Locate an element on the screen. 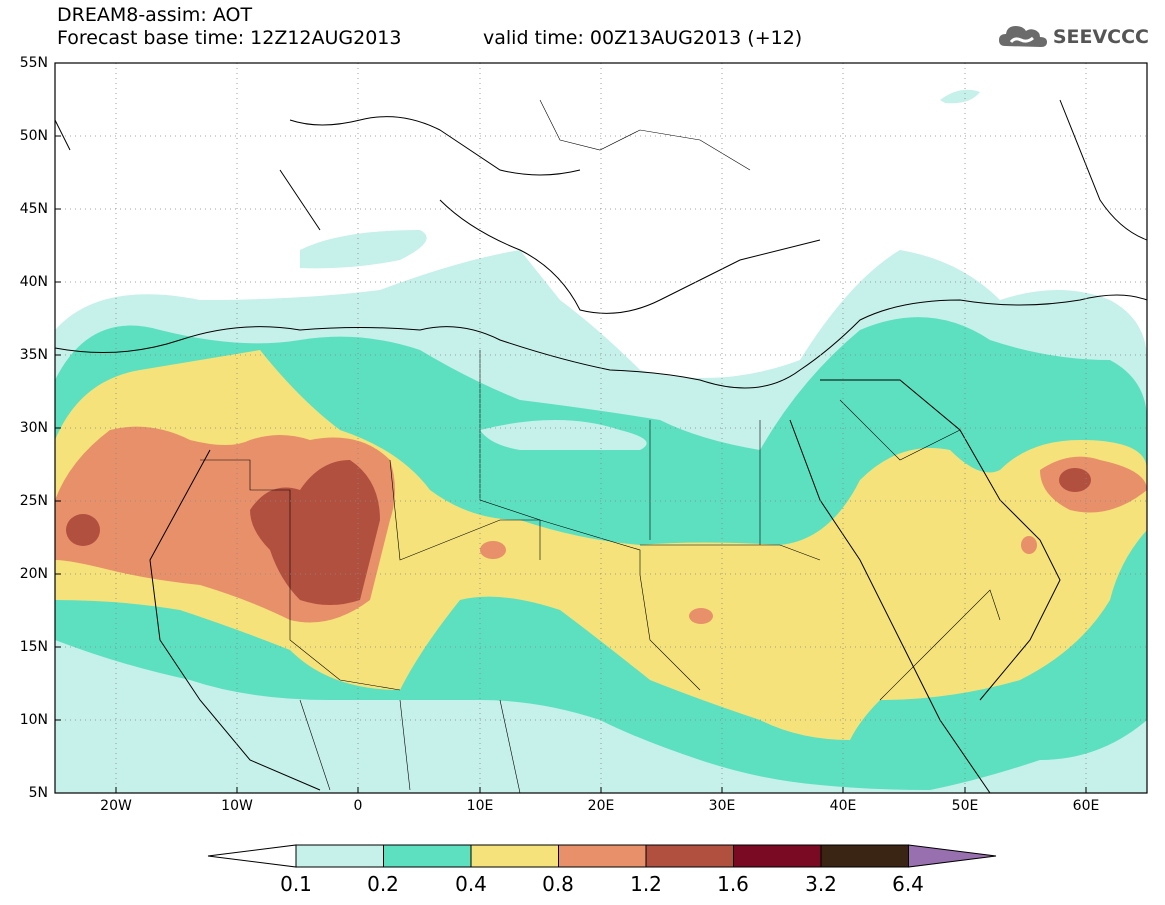 This screenshot has width=1165, height=905. lat-label: 20N is located at coordinates (33, 574).